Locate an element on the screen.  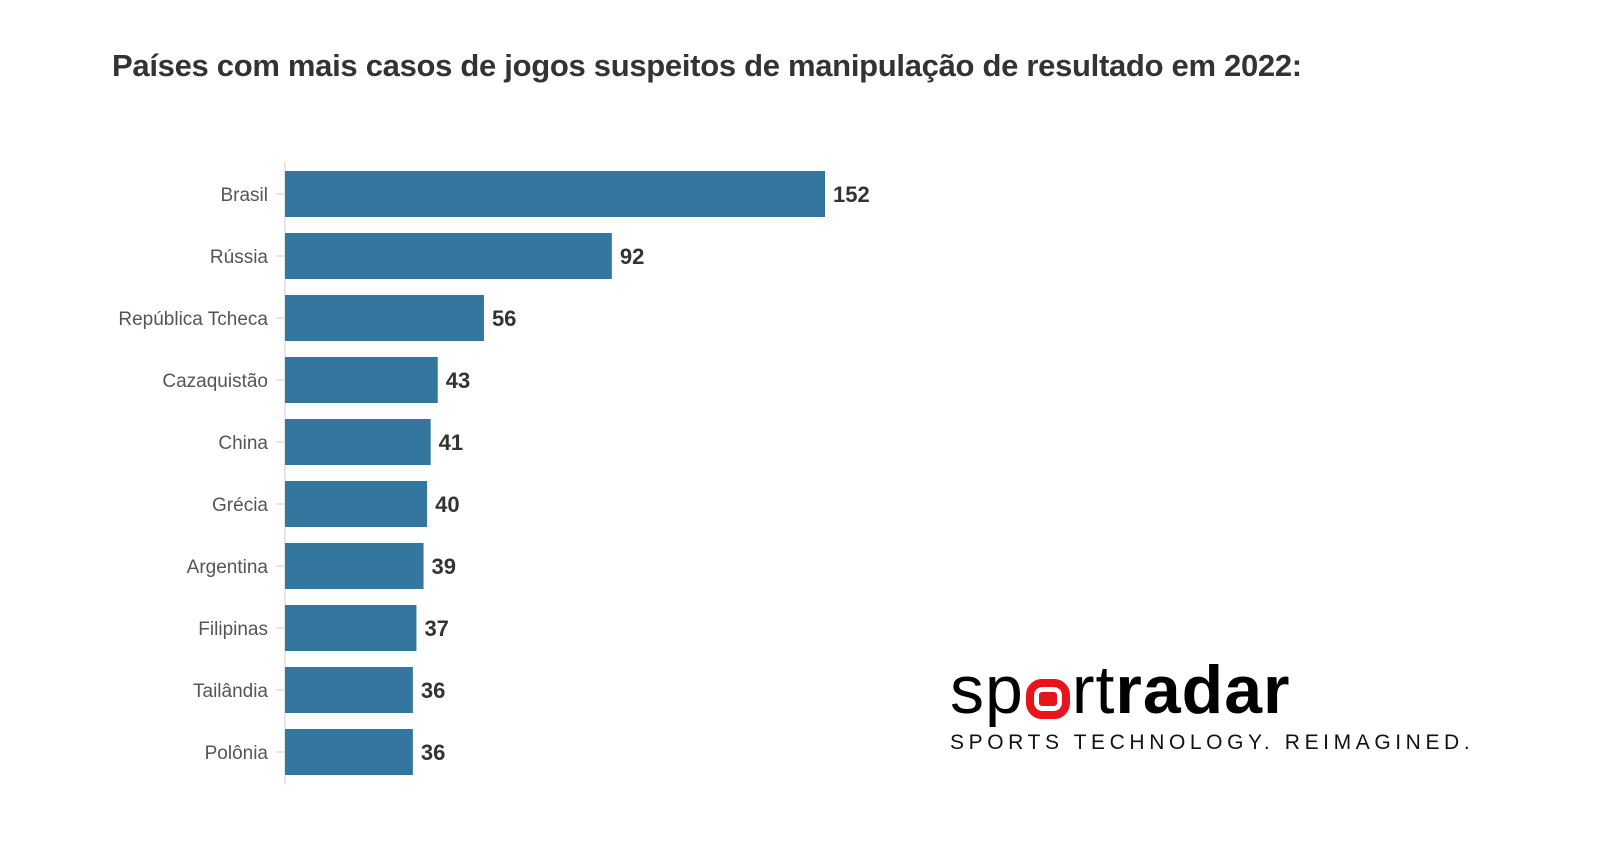
category-label: Filipinas is located at coordinates (233, 629).